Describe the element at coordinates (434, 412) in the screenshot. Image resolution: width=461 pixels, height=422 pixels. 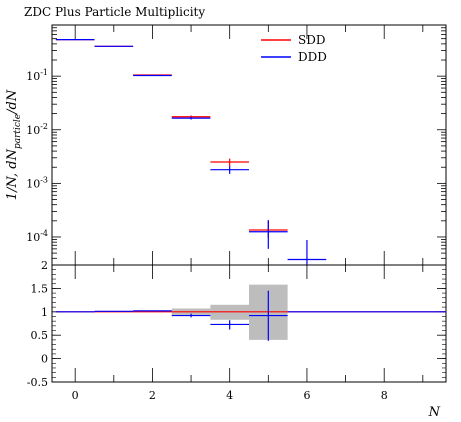
I see `x-axis-label: N` at that location.